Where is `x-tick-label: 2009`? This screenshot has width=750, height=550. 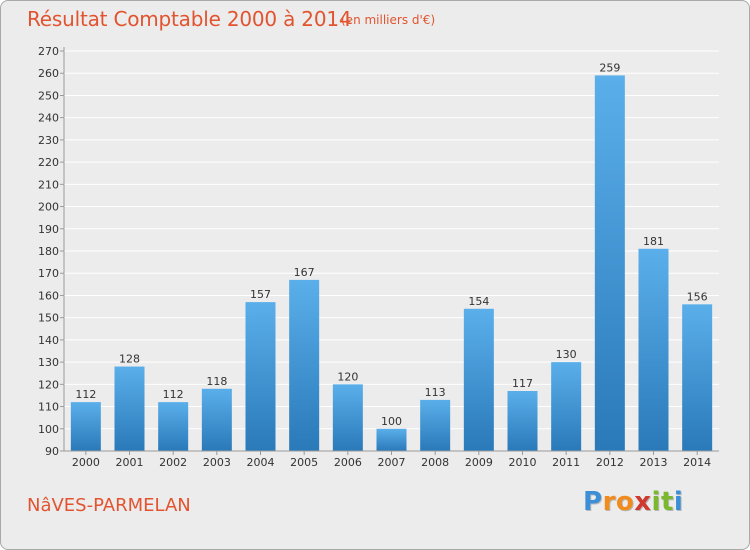 x-tick-label: 2009 is located at coordinates (479, 462).